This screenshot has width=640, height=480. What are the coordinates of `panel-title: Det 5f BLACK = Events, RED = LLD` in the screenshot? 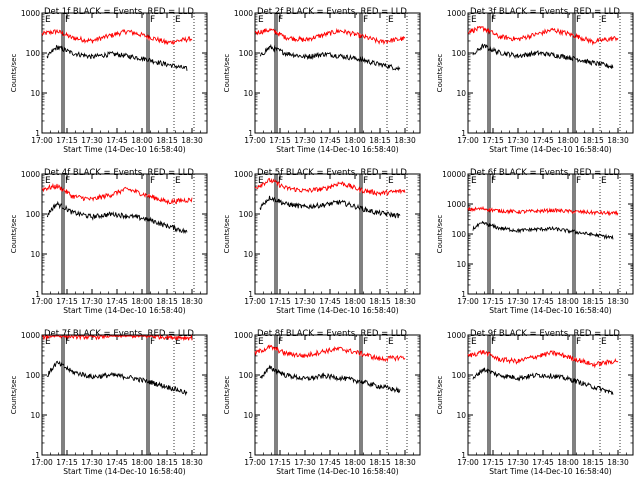 It's located at (332, 173).